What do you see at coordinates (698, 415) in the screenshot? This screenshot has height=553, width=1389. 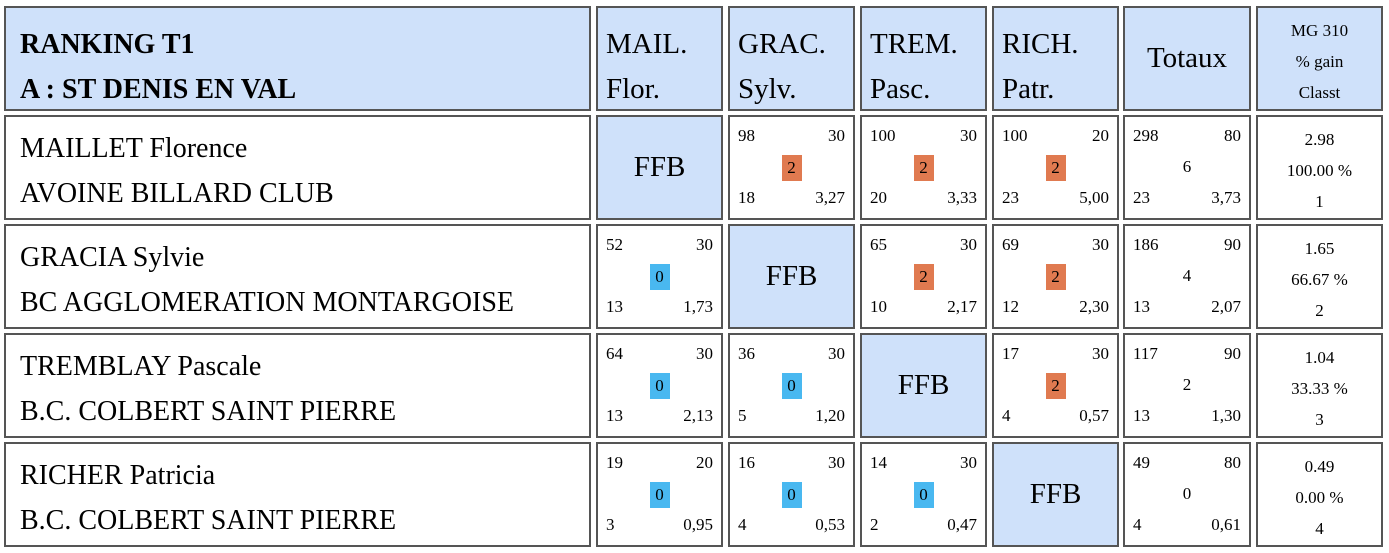 I see `moyenne-value: 2,13` at bounding box center [698, 415].